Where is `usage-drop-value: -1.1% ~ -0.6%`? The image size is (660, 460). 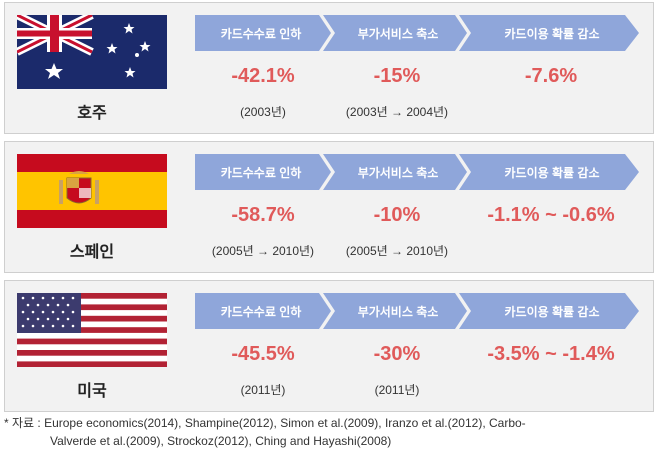
usage-drop-value: -1.1% ~ -0.6% is located at coordinates (551, 215).